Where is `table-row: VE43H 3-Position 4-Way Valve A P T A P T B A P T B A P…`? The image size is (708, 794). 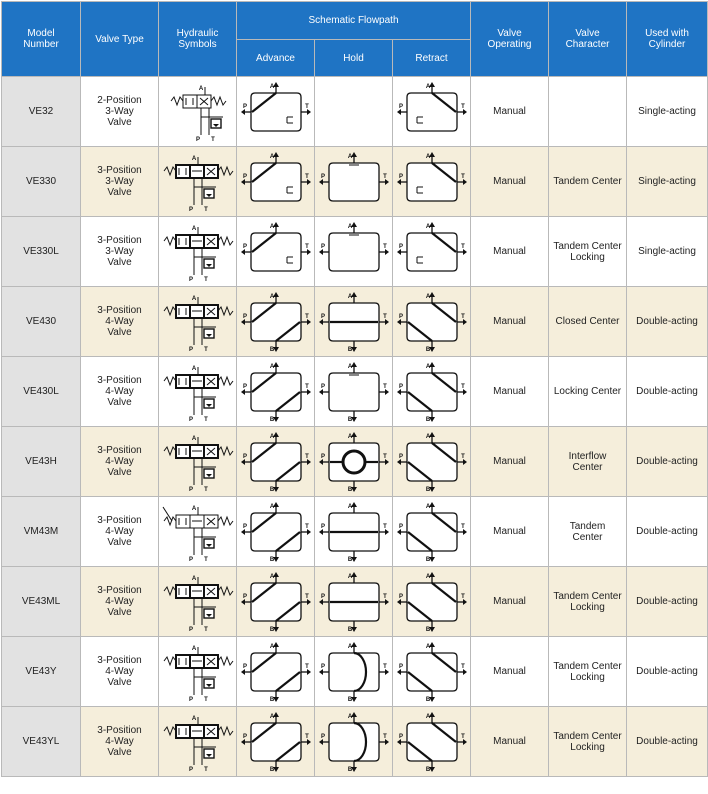
table-row: VE43H 3-Position 4-Way Valve A P T A P T B A P T B A P… is located at coordinates (354, 461).